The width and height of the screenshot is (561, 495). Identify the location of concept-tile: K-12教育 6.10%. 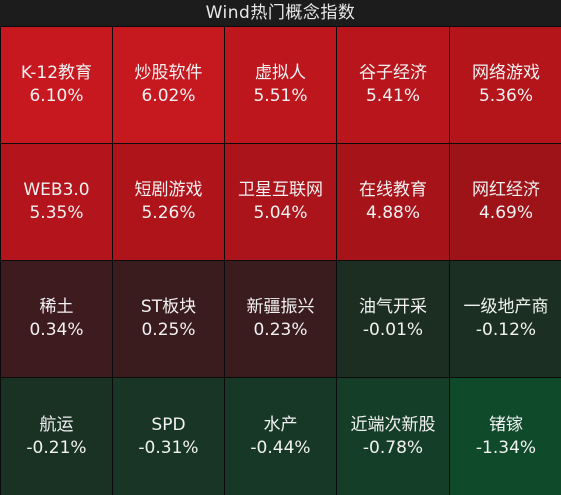
(56, 85).